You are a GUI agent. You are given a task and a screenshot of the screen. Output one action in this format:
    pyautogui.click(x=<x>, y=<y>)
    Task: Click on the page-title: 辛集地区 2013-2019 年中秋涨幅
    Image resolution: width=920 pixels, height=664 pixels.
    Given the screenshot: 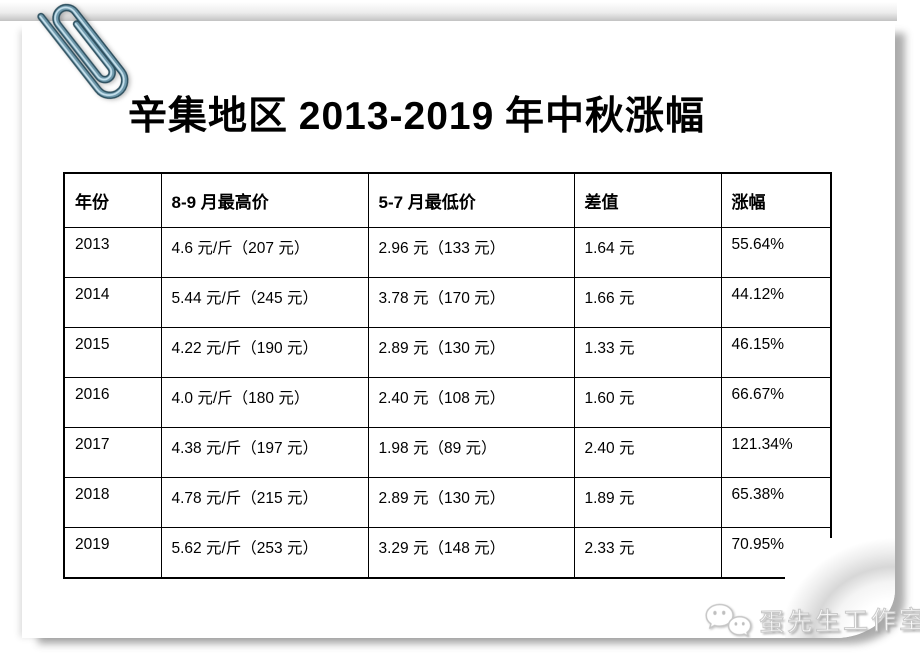 What is the action you would take?
    pyautogui.click(x=416, y=113)
    